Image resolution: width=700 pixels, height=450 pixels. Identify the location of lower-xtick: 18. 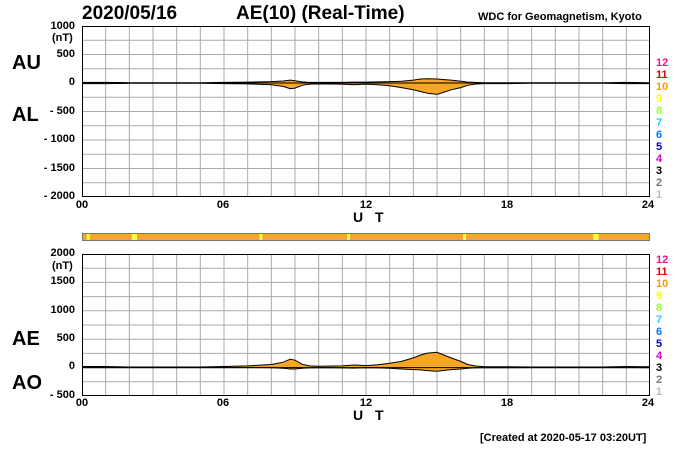
(507, 403).